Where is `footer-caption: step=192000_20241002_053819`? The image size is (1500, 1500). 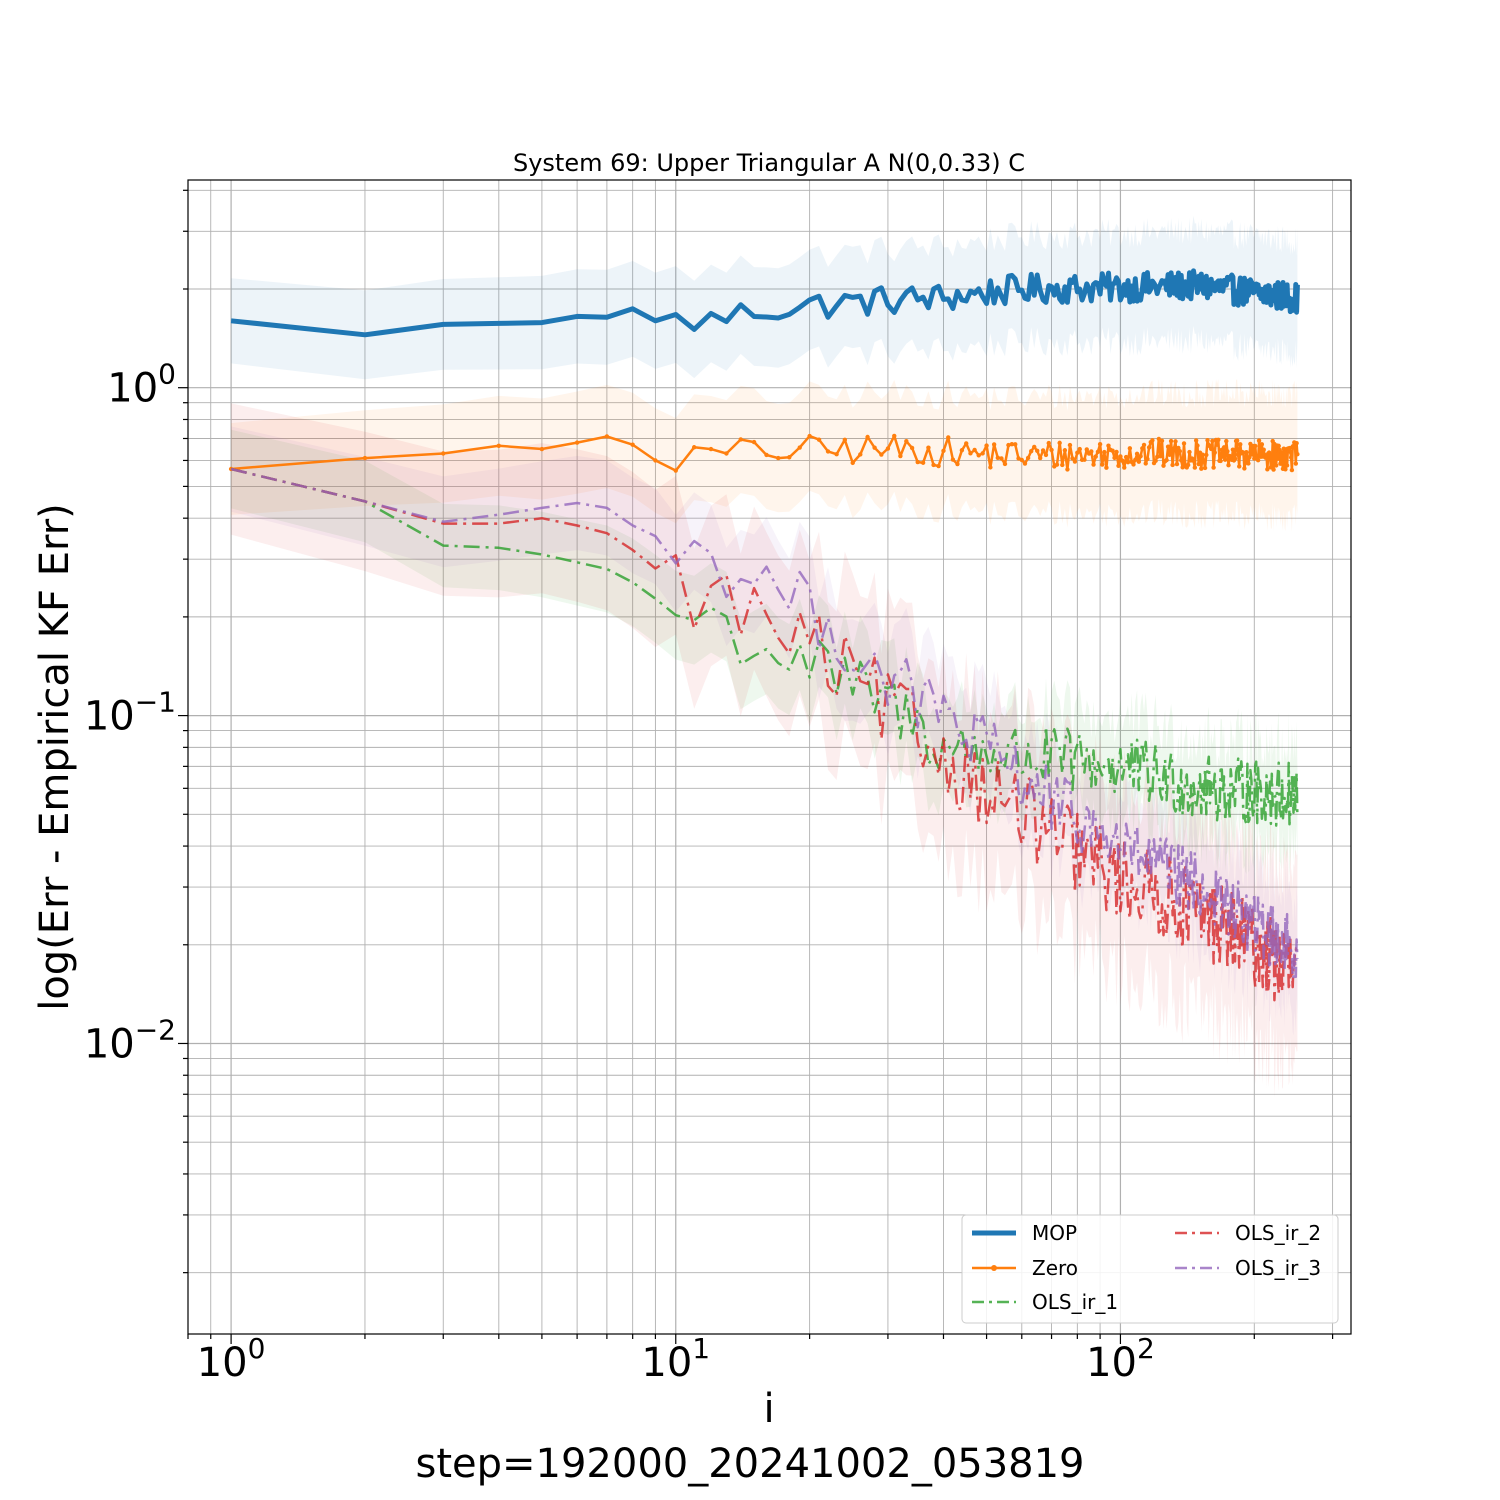 footer-caption: step=192000_20241002_053819 is located at coordinates (749, 1464).